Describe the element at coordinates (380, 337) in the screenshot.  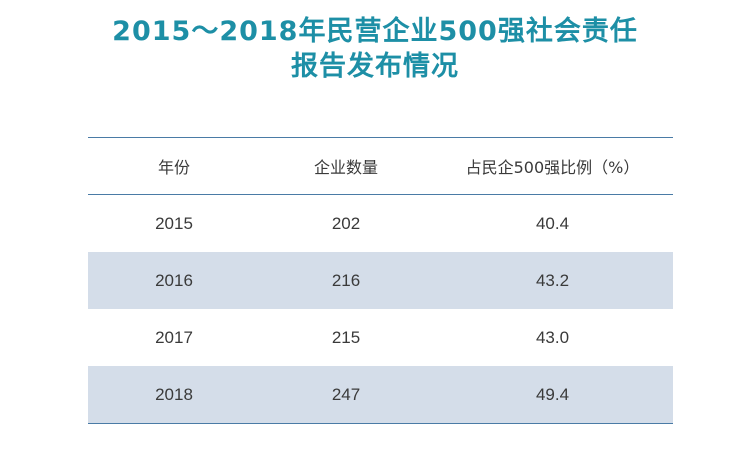
I see `table-row: 2017 215 43.0` at that location.